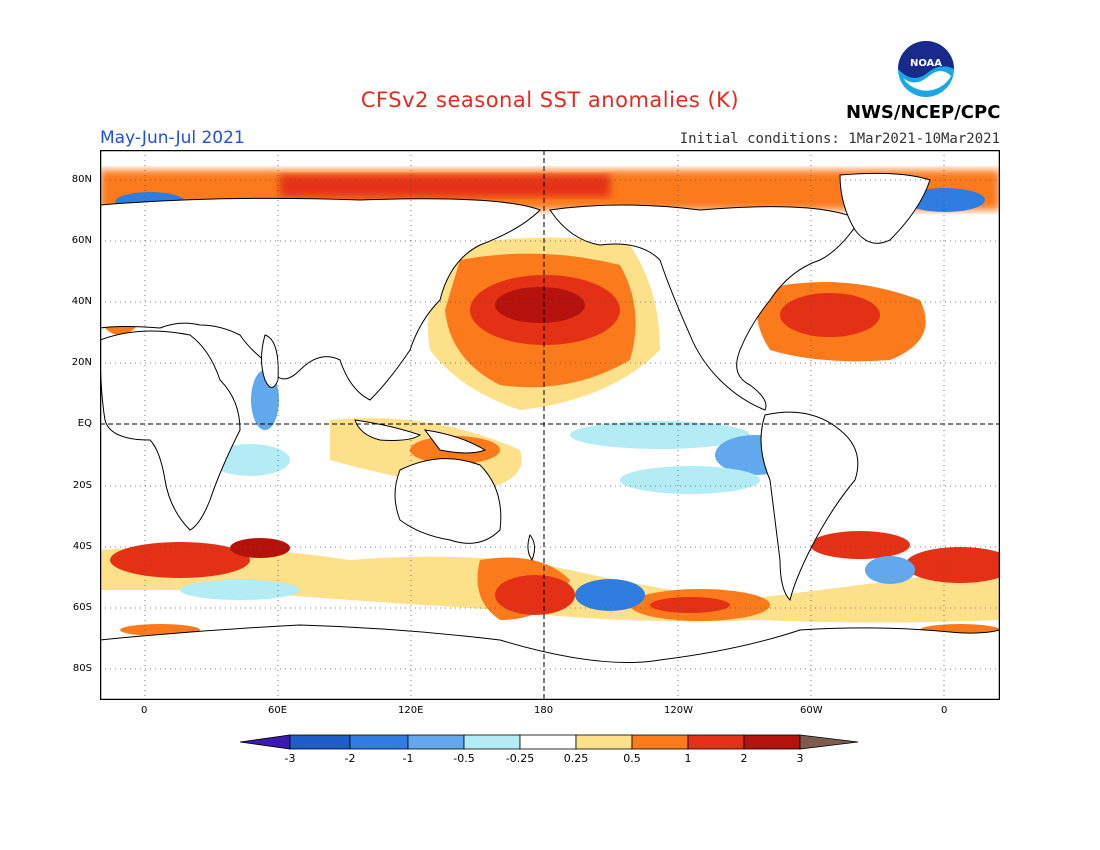 This screenshot has height=850, width=1100. What do you see at coordinates (811, 710) in the screenshot?
I see `lon-tick-label: 60W` at bounding box center [811, 710].